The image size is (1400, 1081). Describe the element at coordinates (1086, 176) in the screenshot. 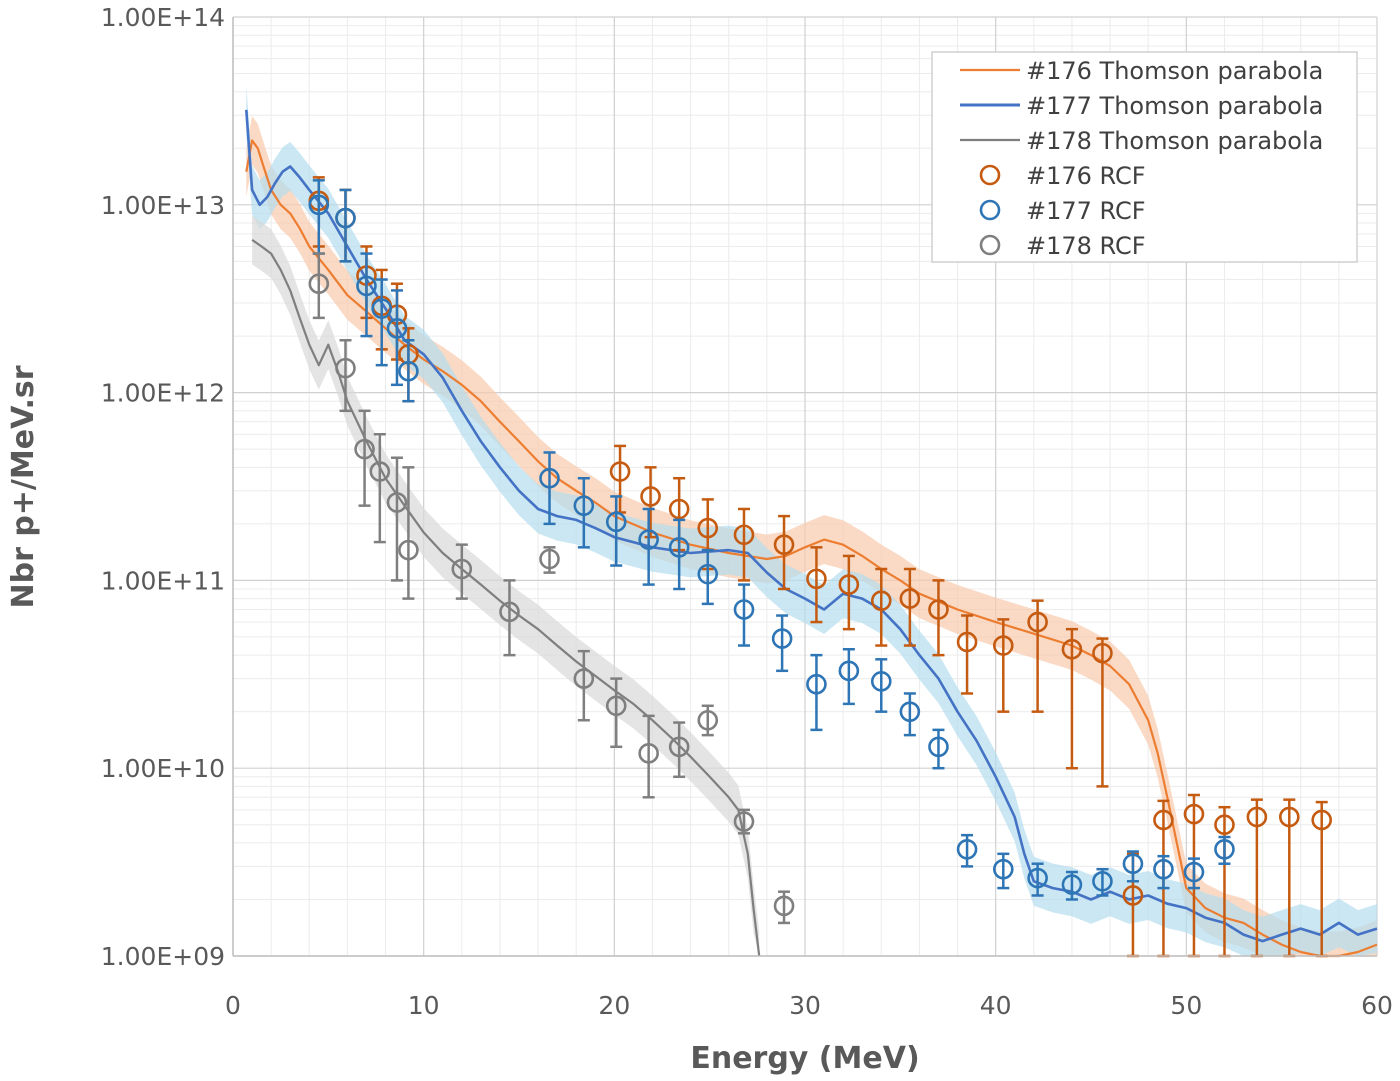

I see `legend-label-176-rcf: #176 RCF` at that location.